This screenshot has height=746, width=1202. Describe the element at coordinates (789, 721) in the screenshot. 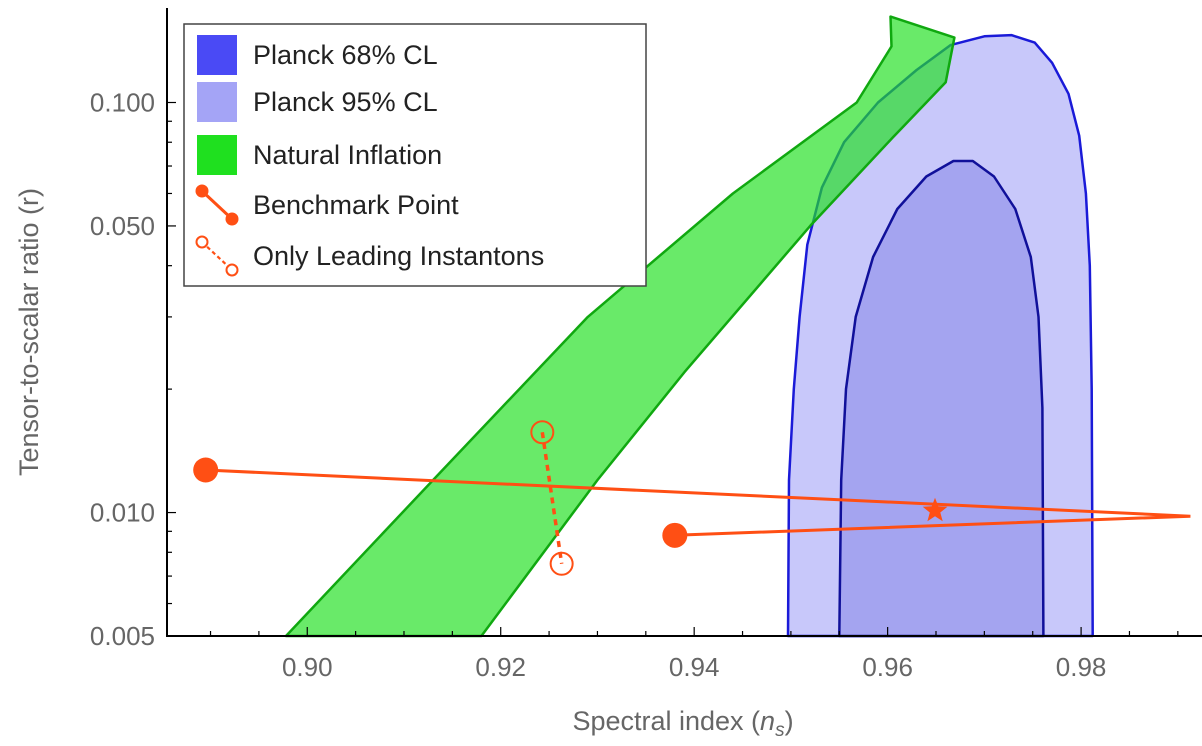

I see `x-axis-label-close: )` at that location.